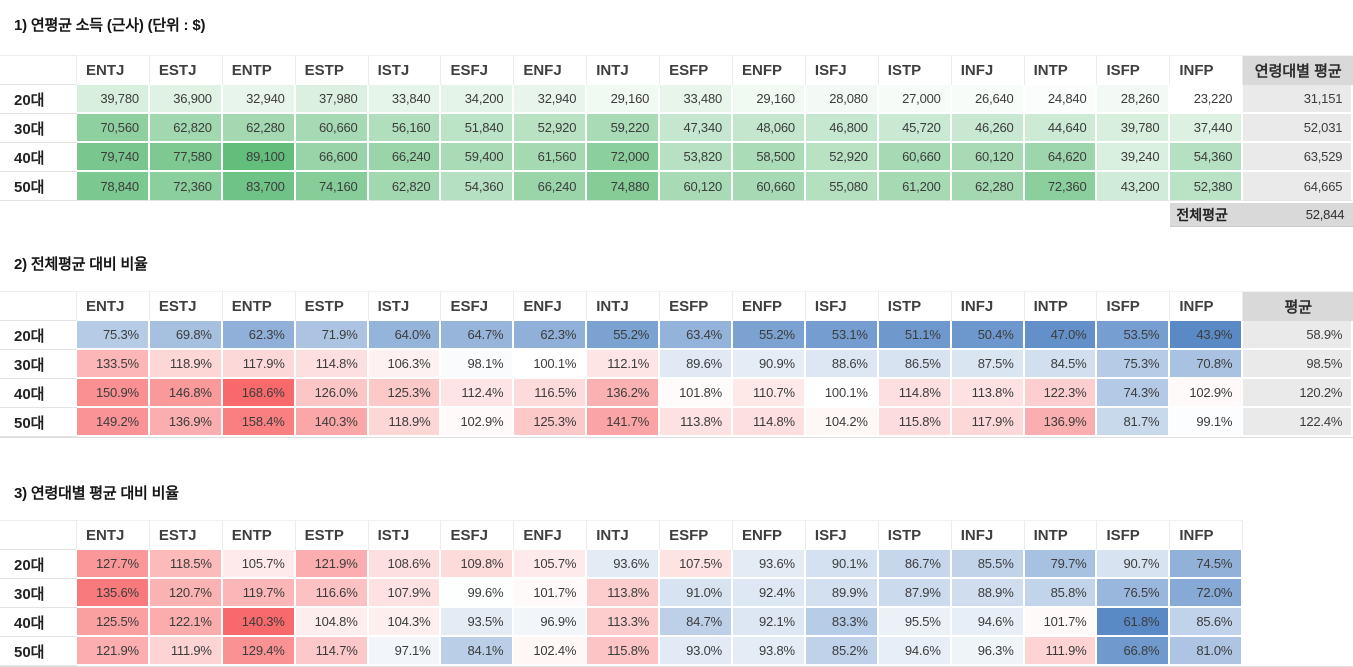  I want to click on column-header: ISTP, so click(915, 70).